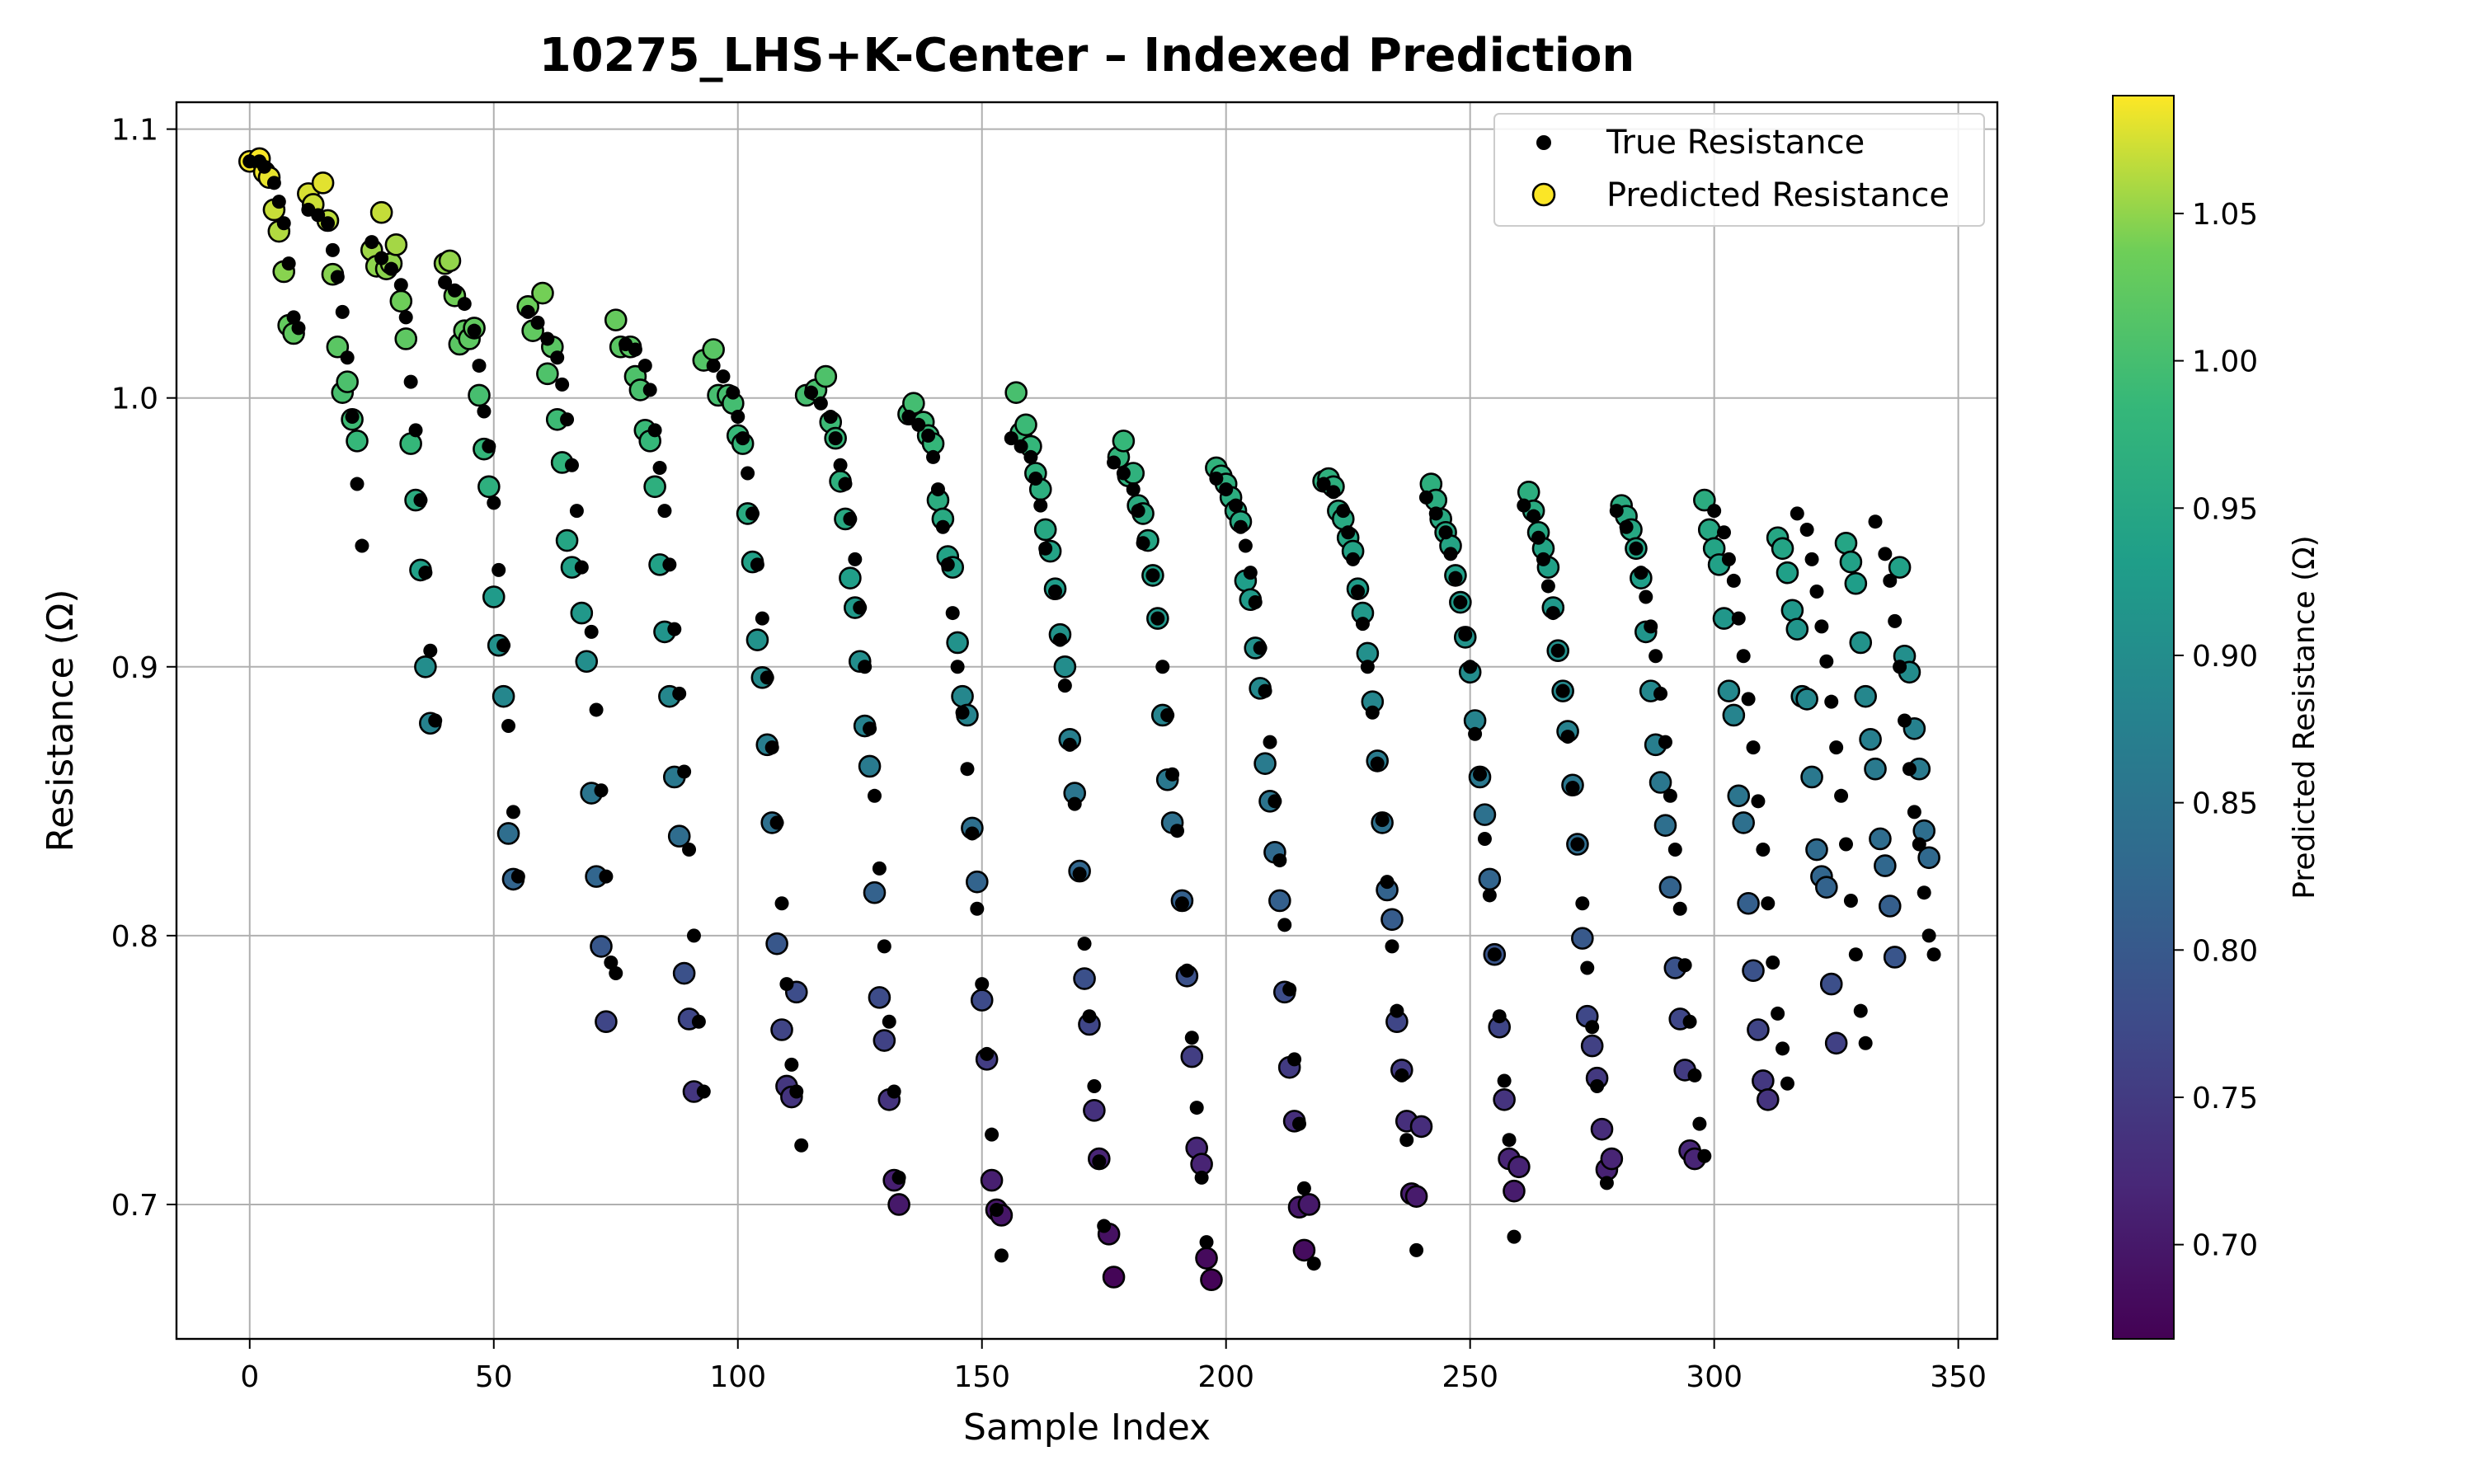 This screenshot has height=1484, width=2474. What do you see at coordinates (1087, 1428) in the screenshot?
I see `x-axis-label: Sample Index` at bounding box center [1087, 1428].